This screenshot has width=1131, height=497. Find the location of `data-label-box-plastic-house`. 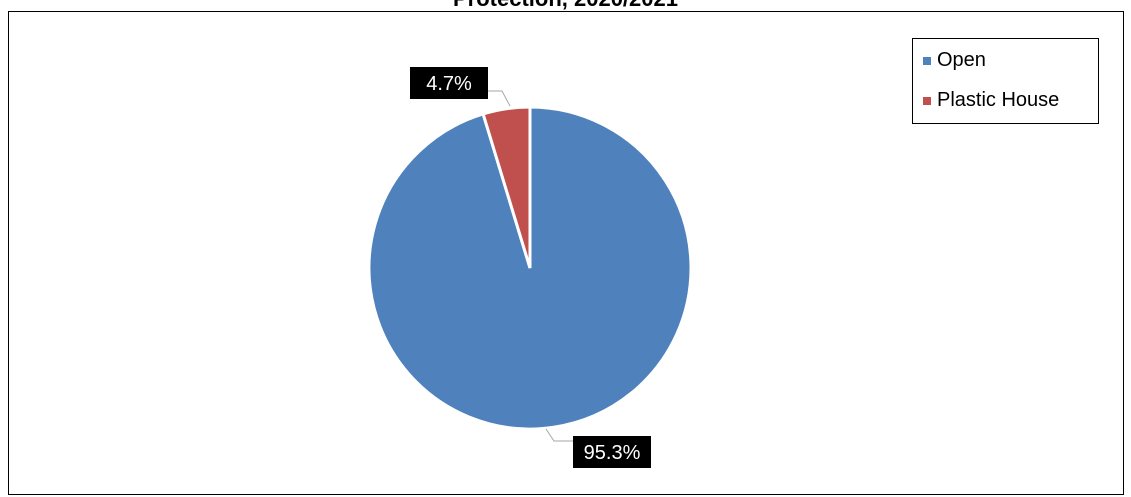

data-label-box-plastic-house is located at coordinates (449, 83).